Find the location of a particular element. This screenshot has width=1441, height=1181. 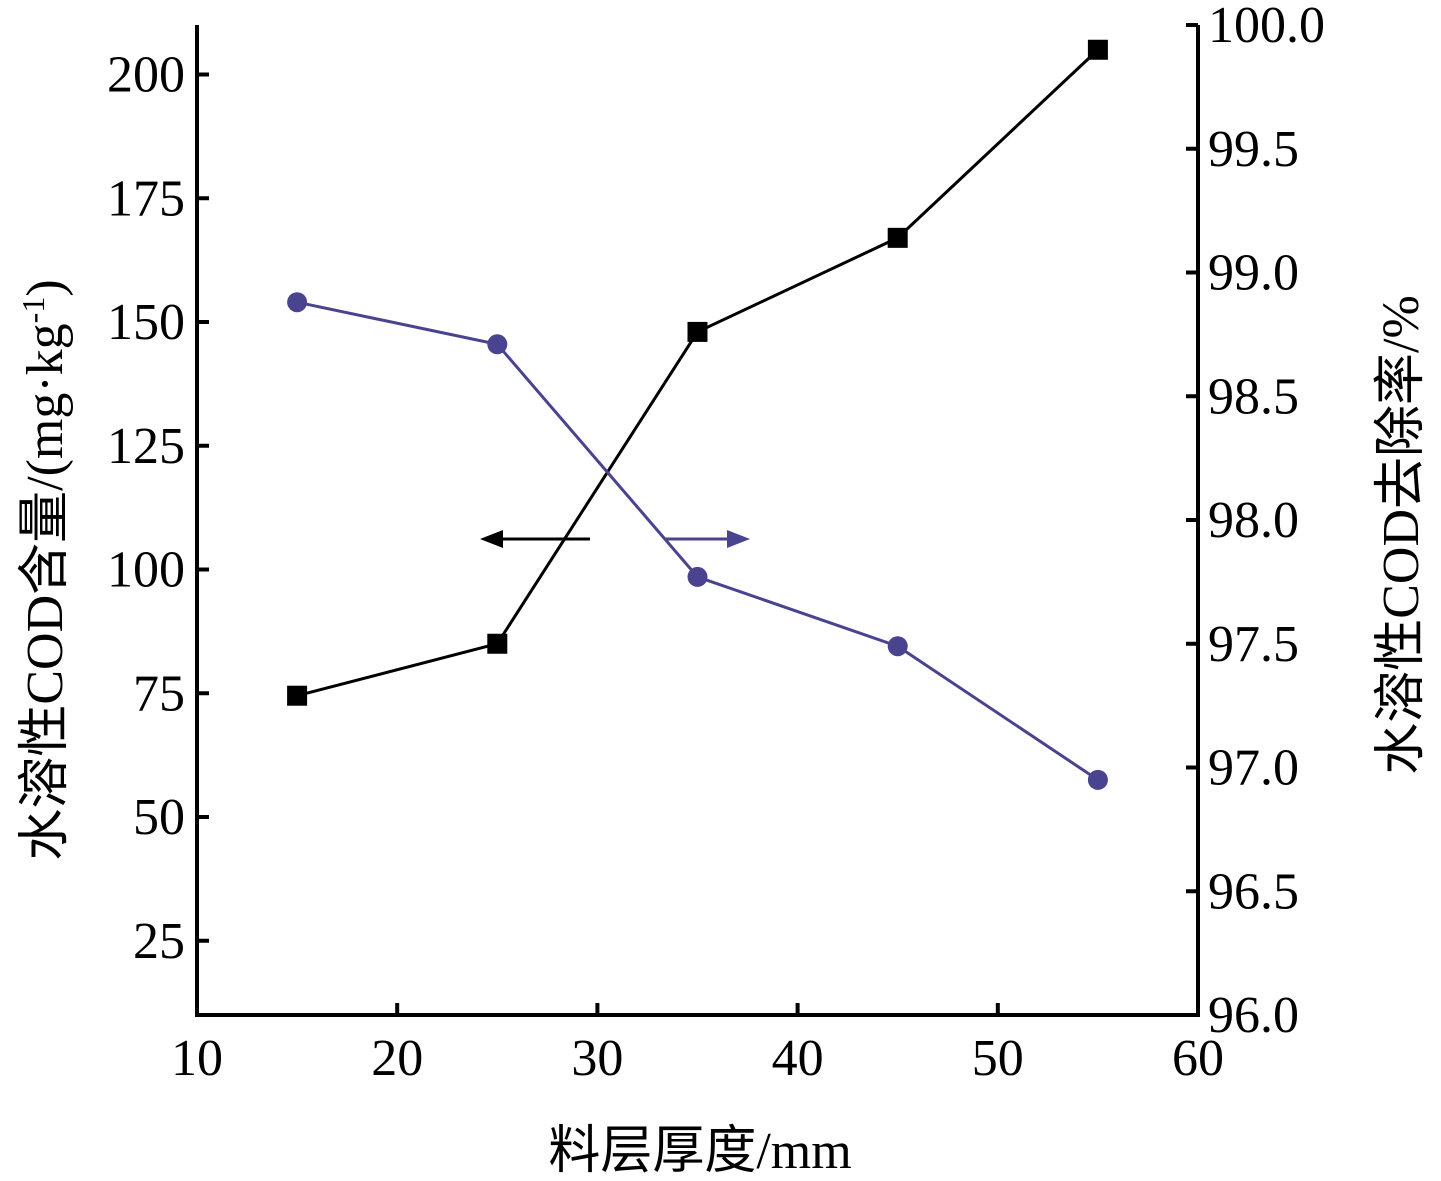

x-tick-label: 30 is located at coordinates (597, 1058).